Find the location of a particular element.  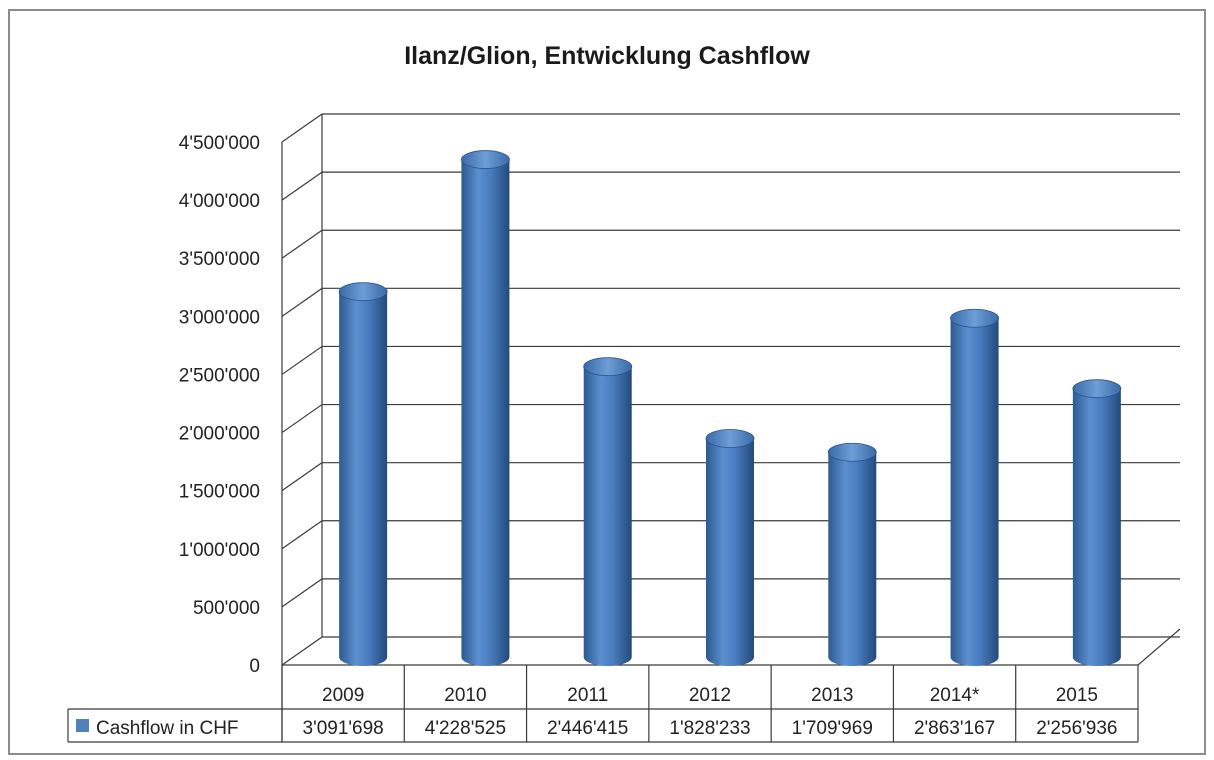

data-label: 2'256'936 is located at coordinates (1076, 728).